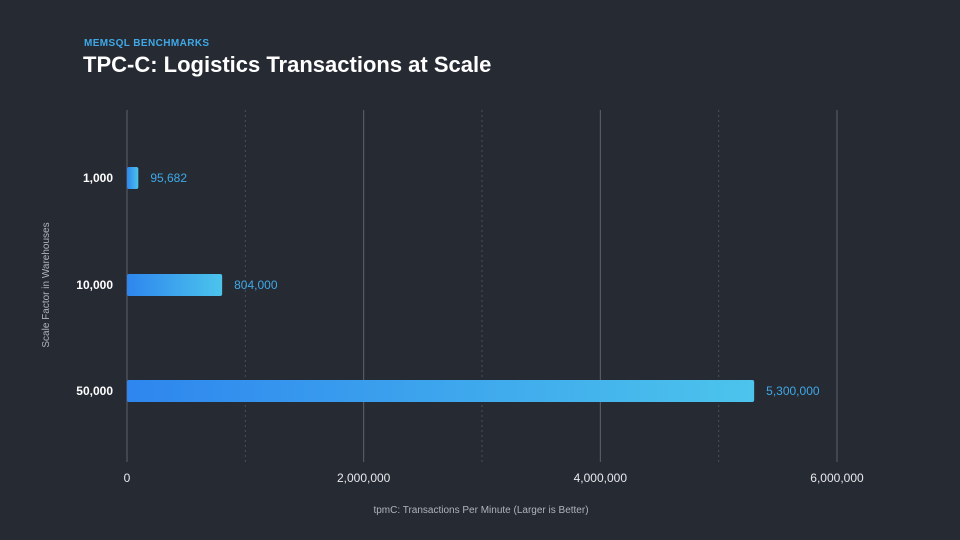 Image resolution: width=960 pixels, height=540 pixels. I want to click on x-tick-label: 4,000,000, so click(601, 478).